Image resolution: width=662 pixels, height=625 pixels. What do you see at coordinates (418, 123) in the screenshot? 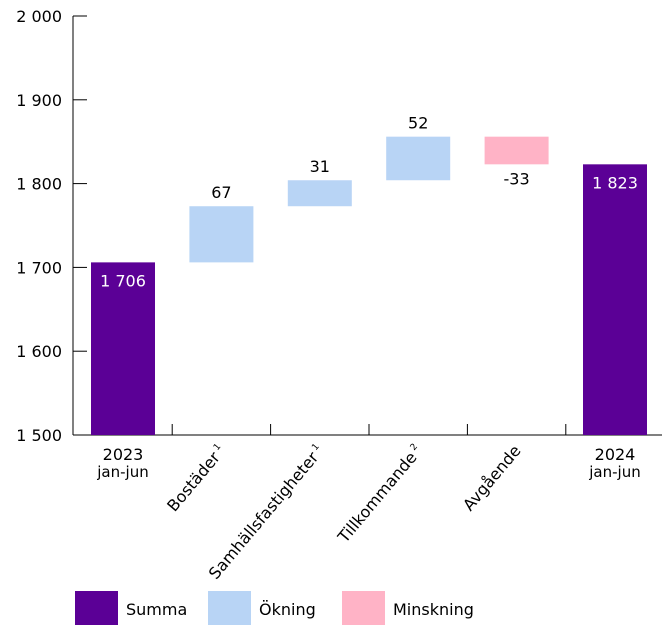
I see `bar-value-label: 52` at bounding box center [418, 123].